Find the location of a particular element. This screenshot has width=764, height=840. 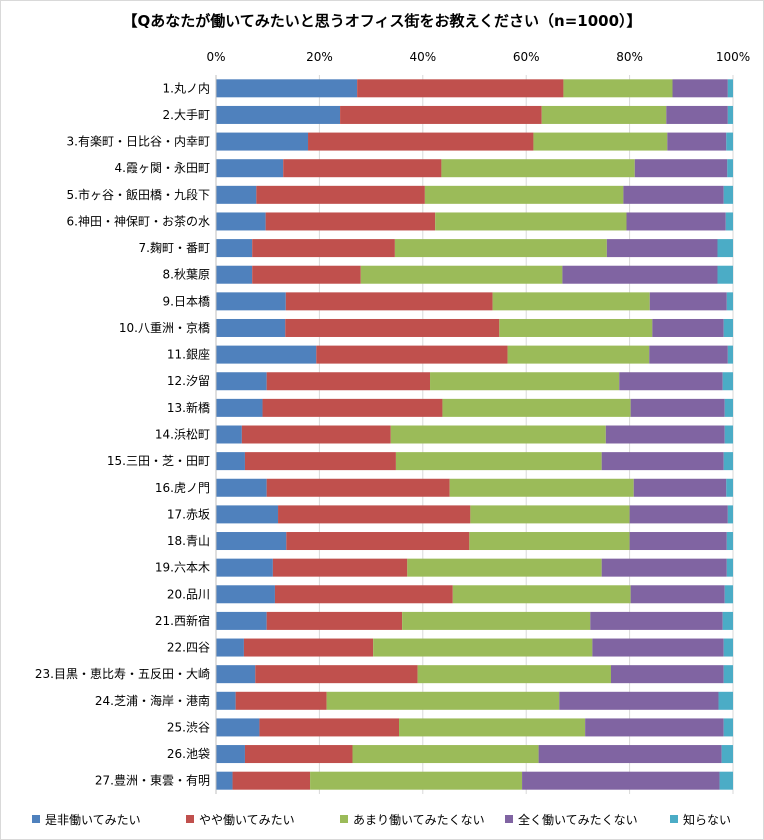

category-label: 13.新橋 is located at coordinates (188, 407).